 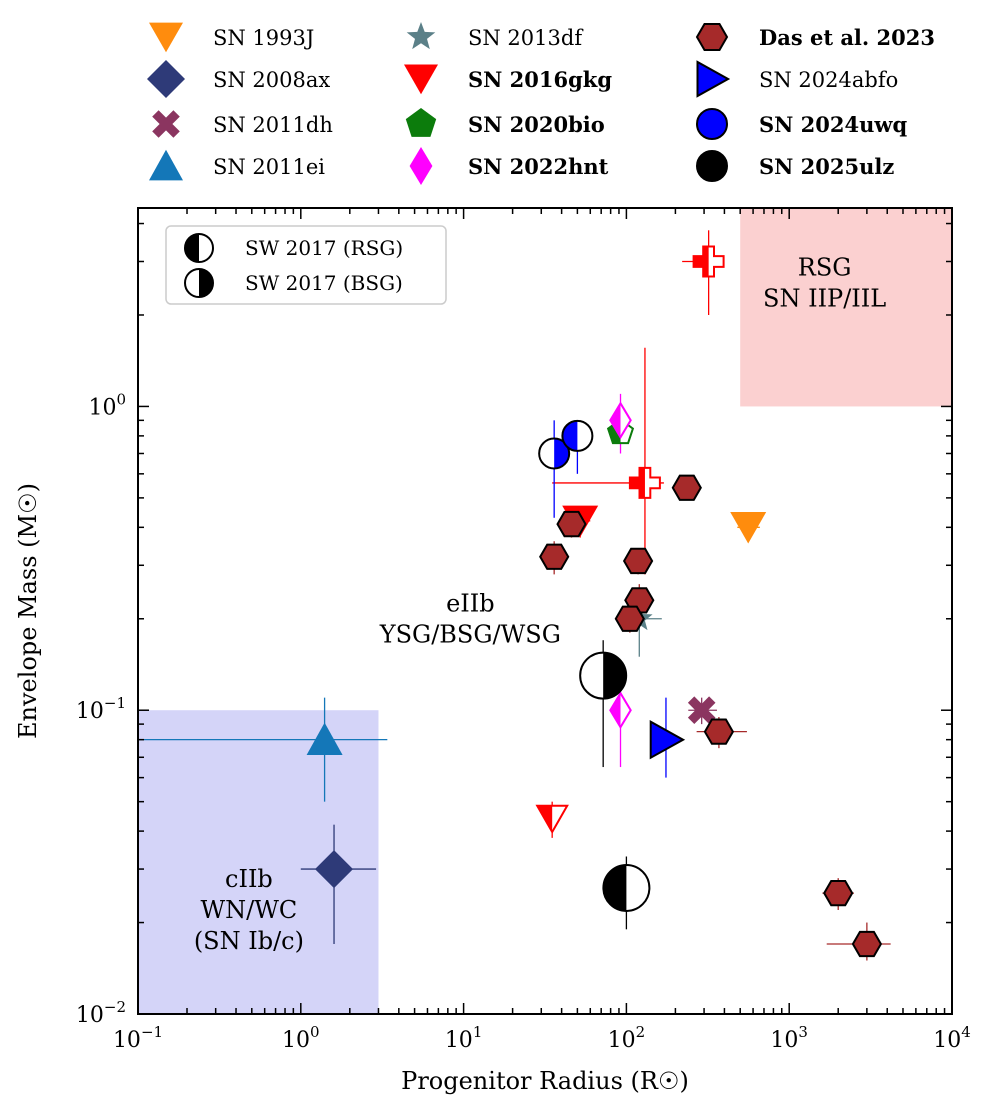 What do you see at coordinates (526, 38) in the screenshot?
I see `legend-sn-2013df-label: SN 2013df` at bounding box center [526, 38].